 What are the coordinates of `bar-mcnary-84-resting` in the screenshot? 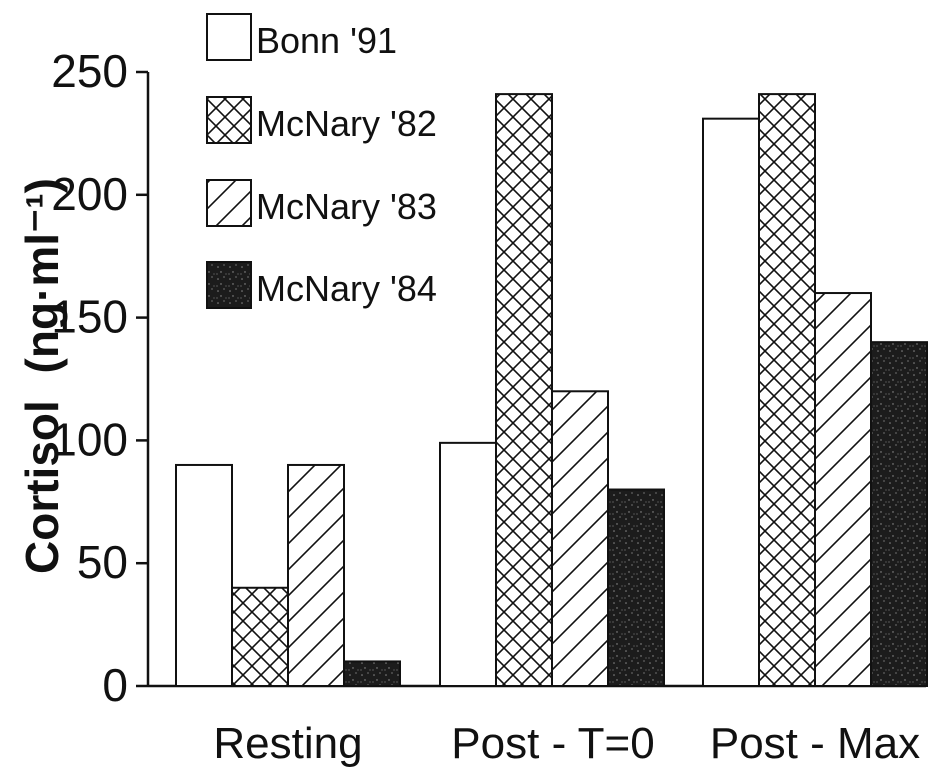 It's located at (372, 674).